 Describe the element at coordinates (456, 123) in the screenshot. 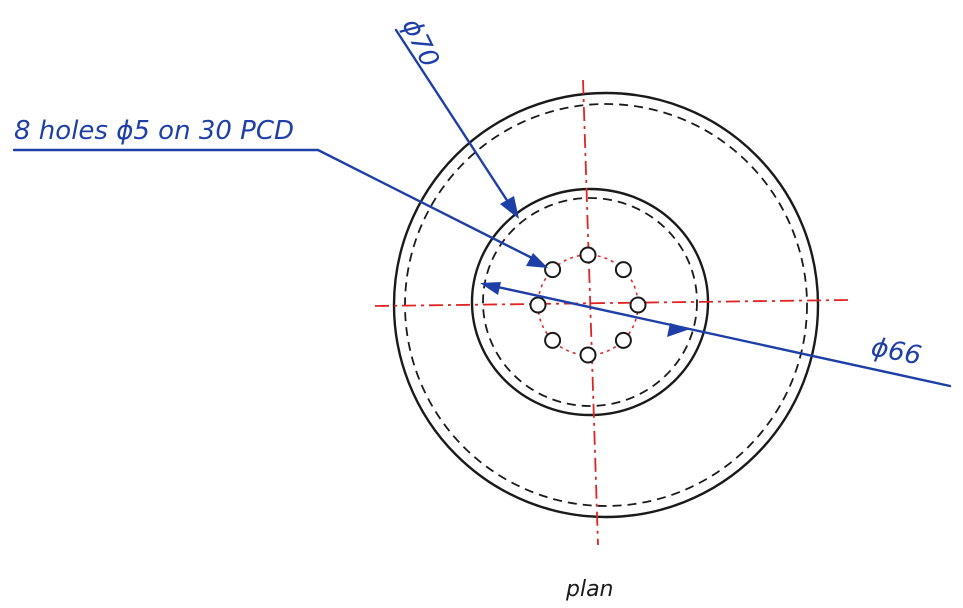

I see `outer-diameter-leader` at that location.